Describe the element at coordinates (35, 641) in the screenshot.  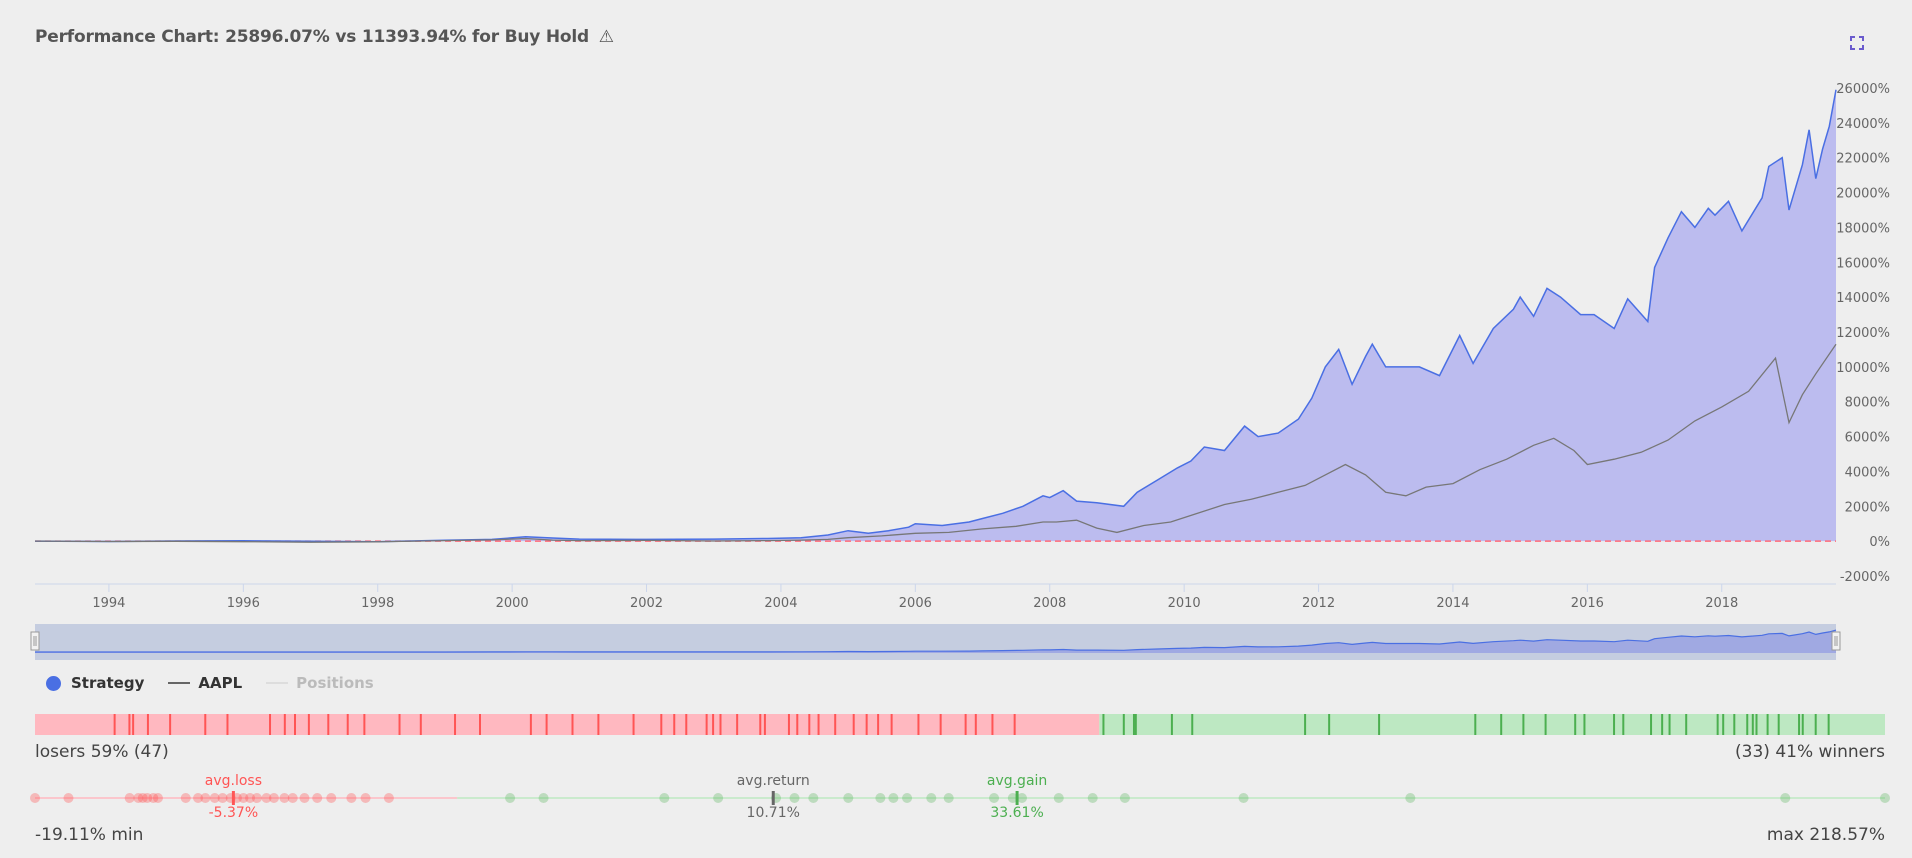
I see `navigator-left-handle` at that location.